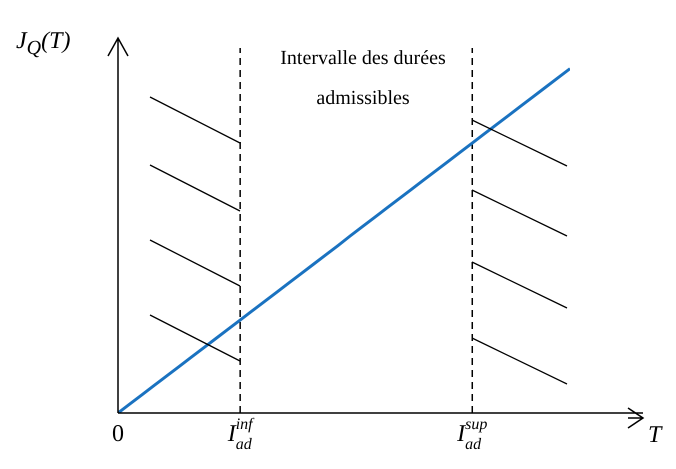 This screenshot has width=676, height=469. I want to click on y-axis-title: J$_{Q}$(T), so click(43, 44).